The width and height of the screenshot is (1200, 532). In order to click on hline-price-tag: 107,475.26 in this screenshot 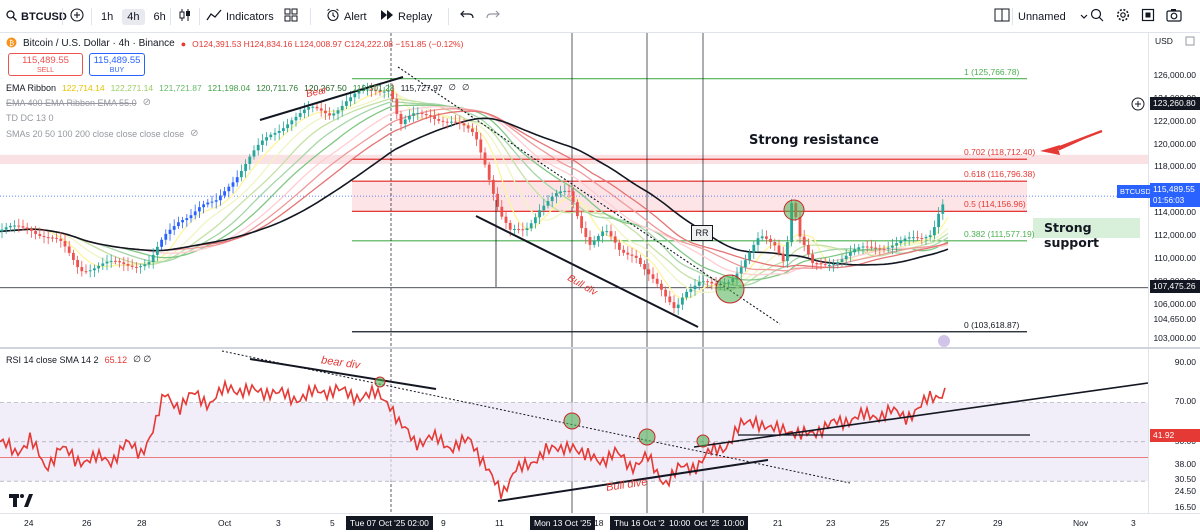, I will do `click(1175, 286)`.